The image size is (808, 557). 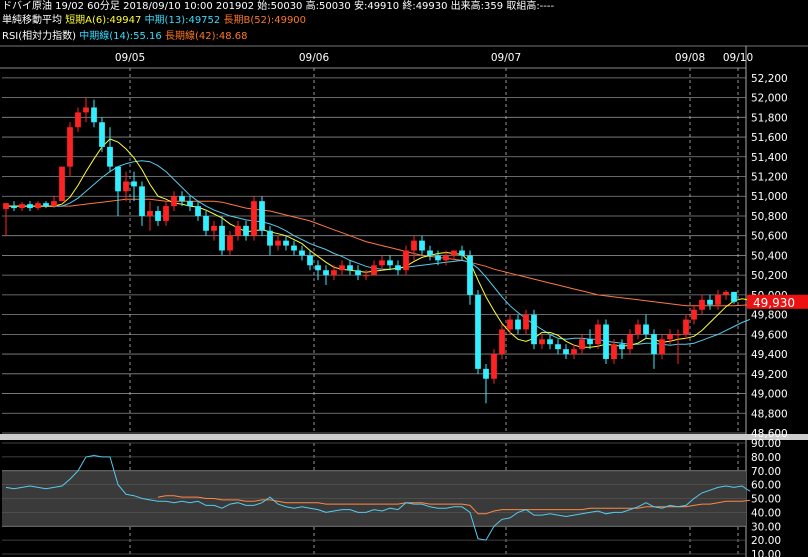 I want to click on rsi-tick-label: 30.00, so click(x=766, y=527).